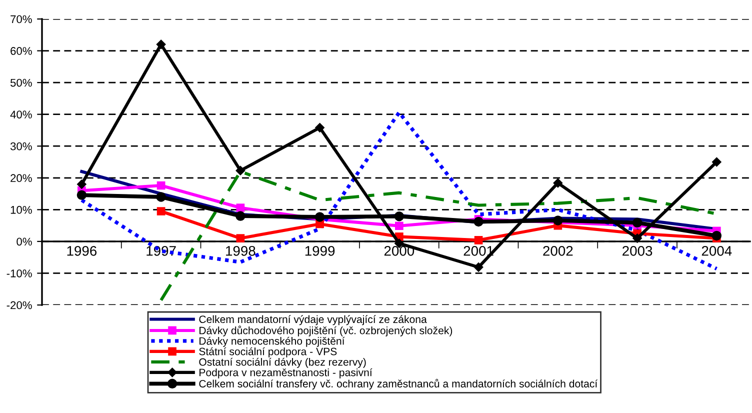 The width and height of the screenshot is (752, 413). What do you see at coordinates (558, 251) in the screenshot?
I see `x-tick-label: 2002` at bounding box center [558, 251].